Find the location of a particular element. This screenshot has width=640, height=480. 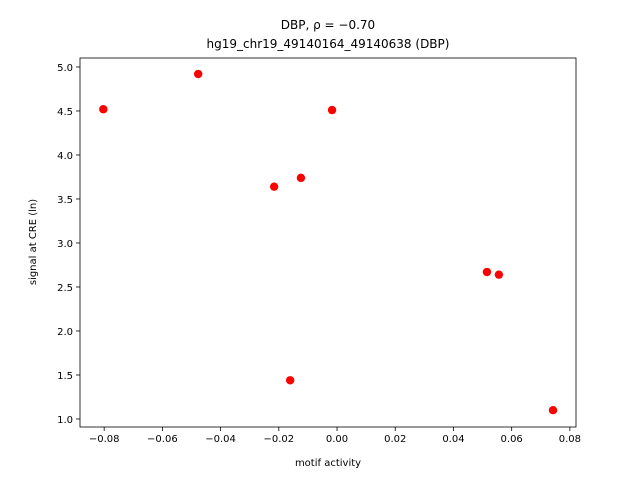

x-tick-label: 0.02 is located at coordinates (395, 439).